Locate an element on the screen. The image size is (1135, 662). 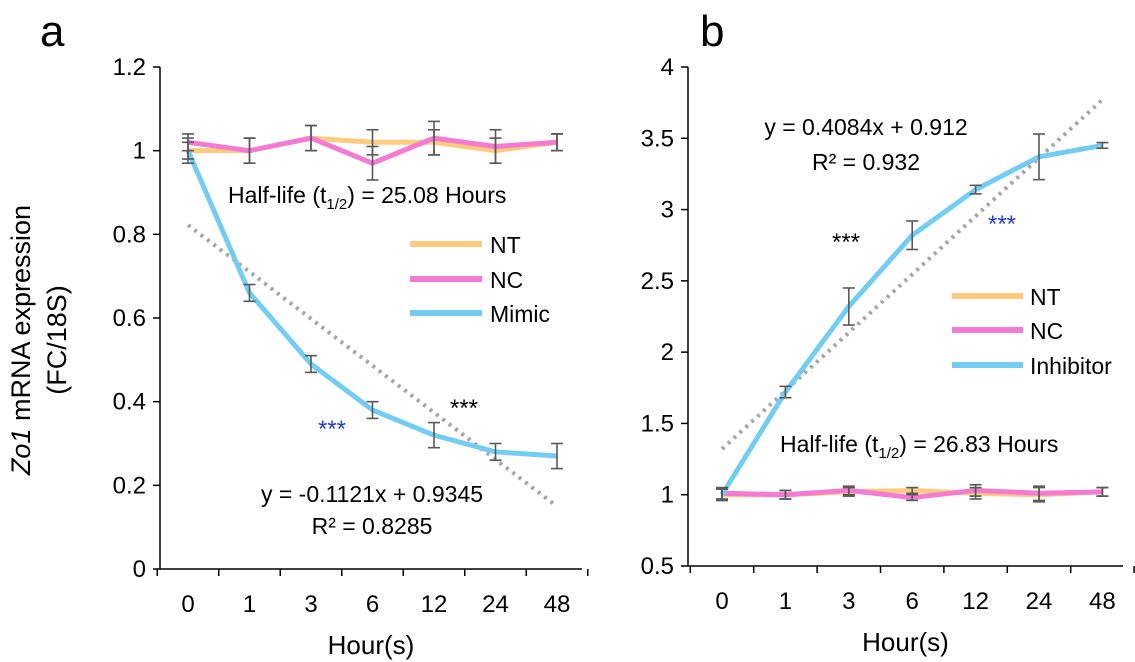
y-tick-label: 0.2 is located at coordinates (129, 485).